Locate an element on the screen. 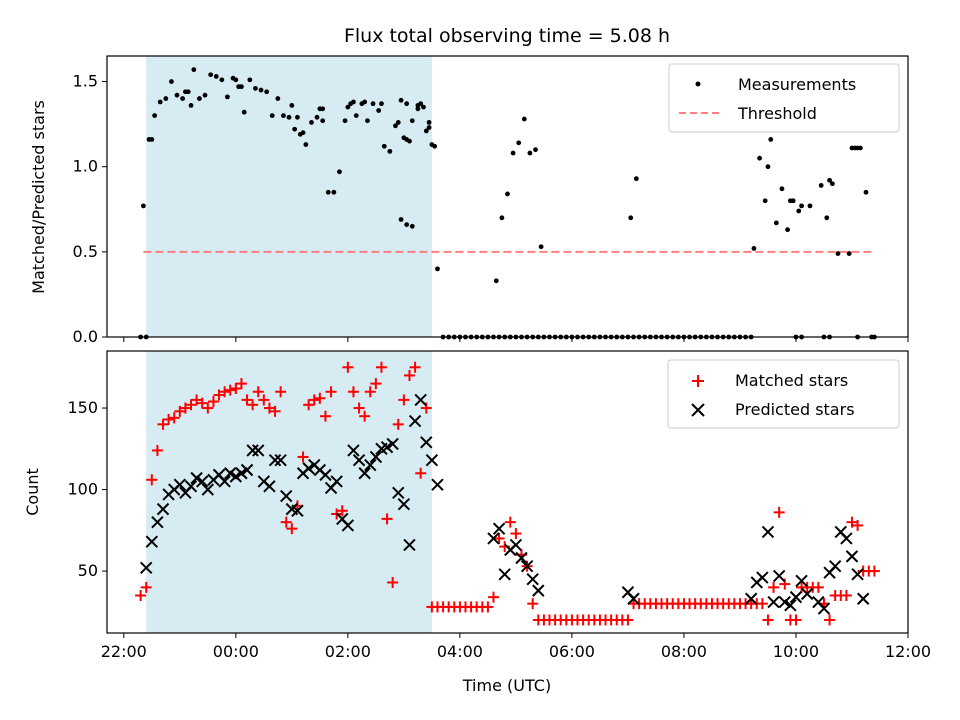 Image resolution: width=960 pixels, height=720 pixels. bottom-legend-box is located at coordinates (783, 394).